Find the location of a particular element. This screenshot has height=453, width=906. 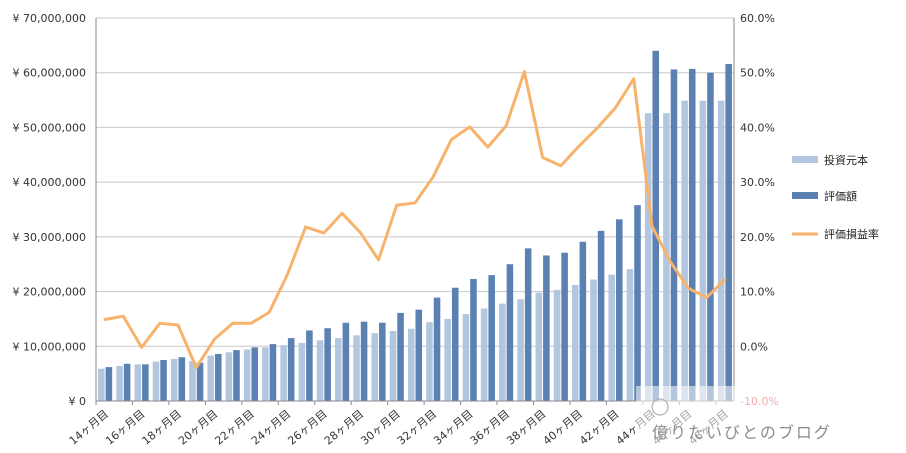

x-tick-label: 42ヶ月目 is located at coordinates (599, 427).